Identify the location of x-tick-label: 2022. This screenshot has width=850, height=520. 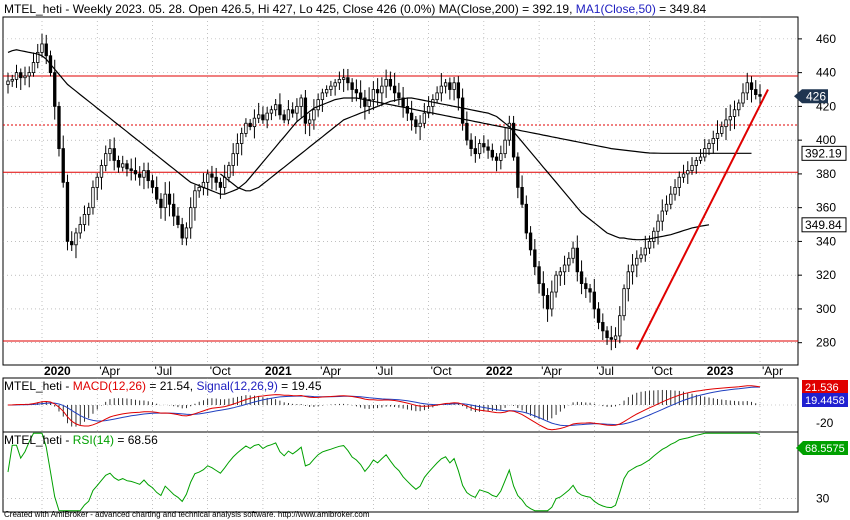
(499, 371).